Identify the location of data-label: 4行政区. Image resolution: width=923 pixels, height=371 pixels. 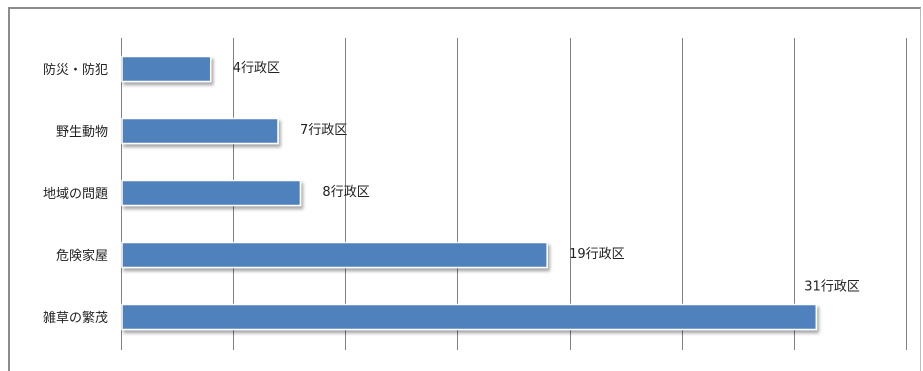
(256, 68).